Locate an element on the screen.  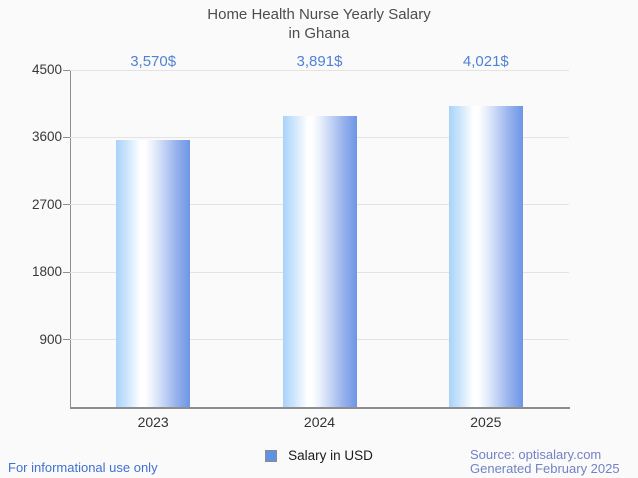
legend-label: Salary in USD is located at coordinates (330, 455).